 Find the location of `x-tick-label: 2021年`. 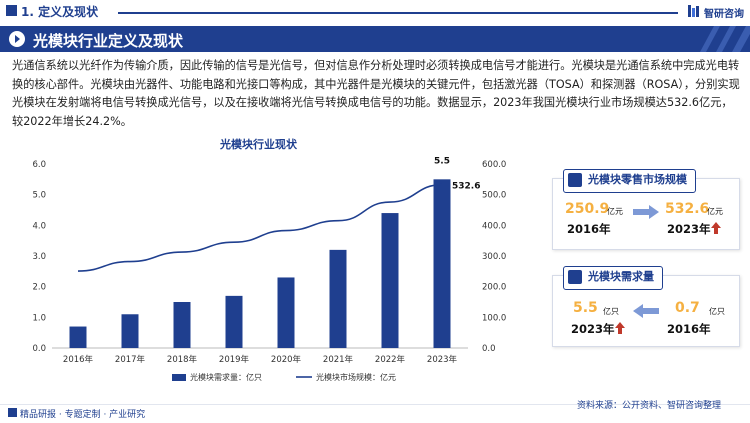

x-tick-label: 2021年 is located at coordinates (338, 359).